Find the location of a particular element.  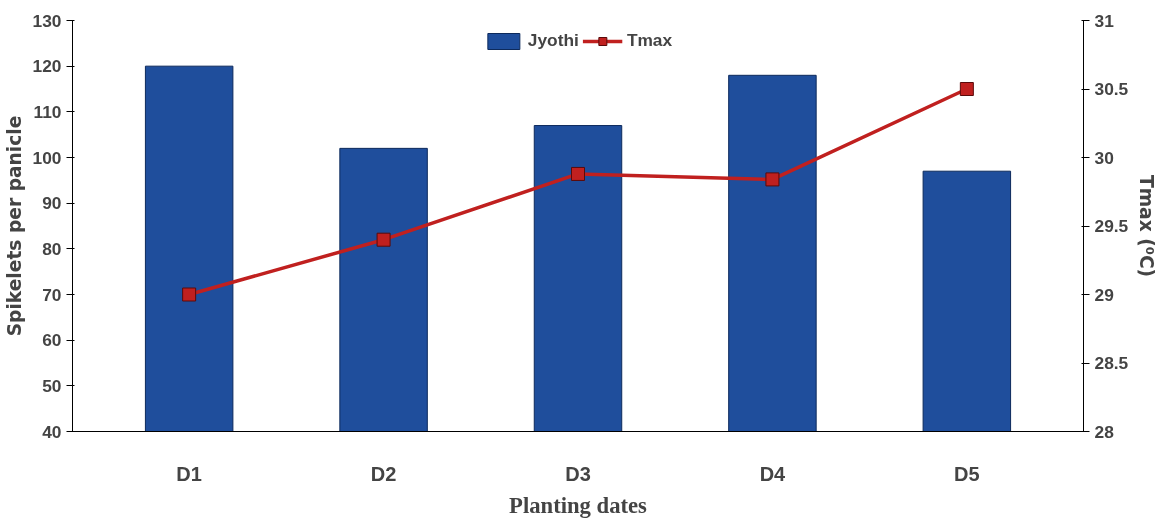

x-axis-title: Planting dates is located at coordinates (578, 505).